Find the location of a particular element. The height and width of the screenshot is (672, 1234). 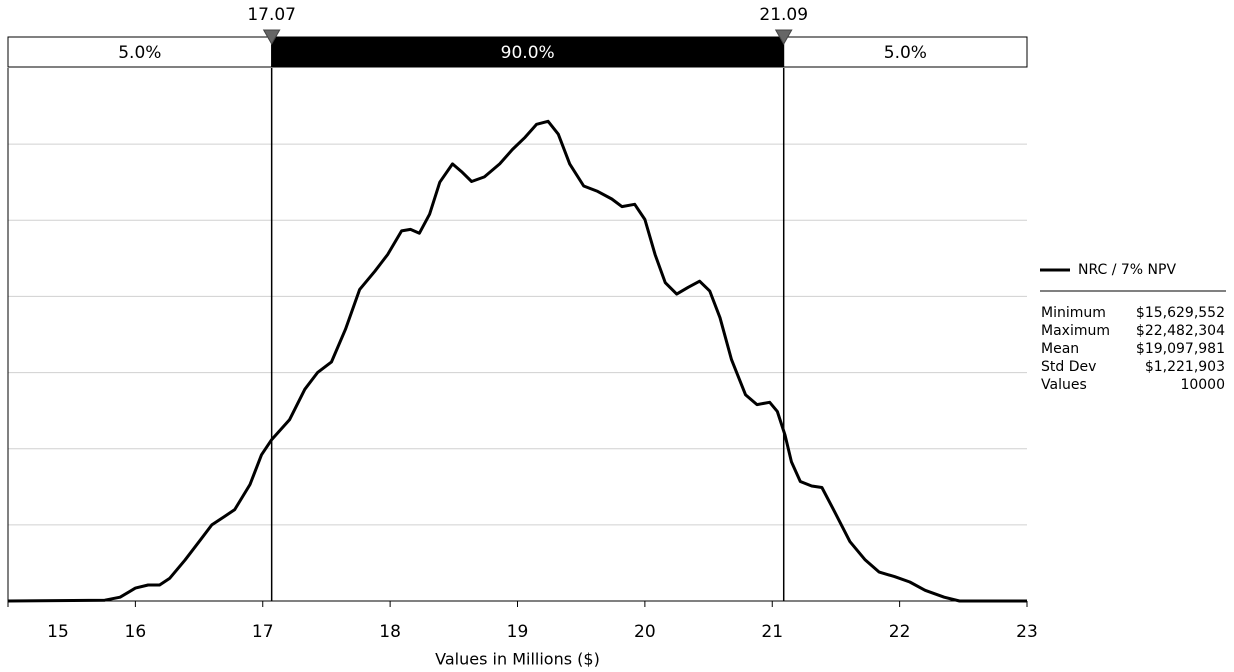

x-tick-label: 19 is located at coordinates (518, 632).